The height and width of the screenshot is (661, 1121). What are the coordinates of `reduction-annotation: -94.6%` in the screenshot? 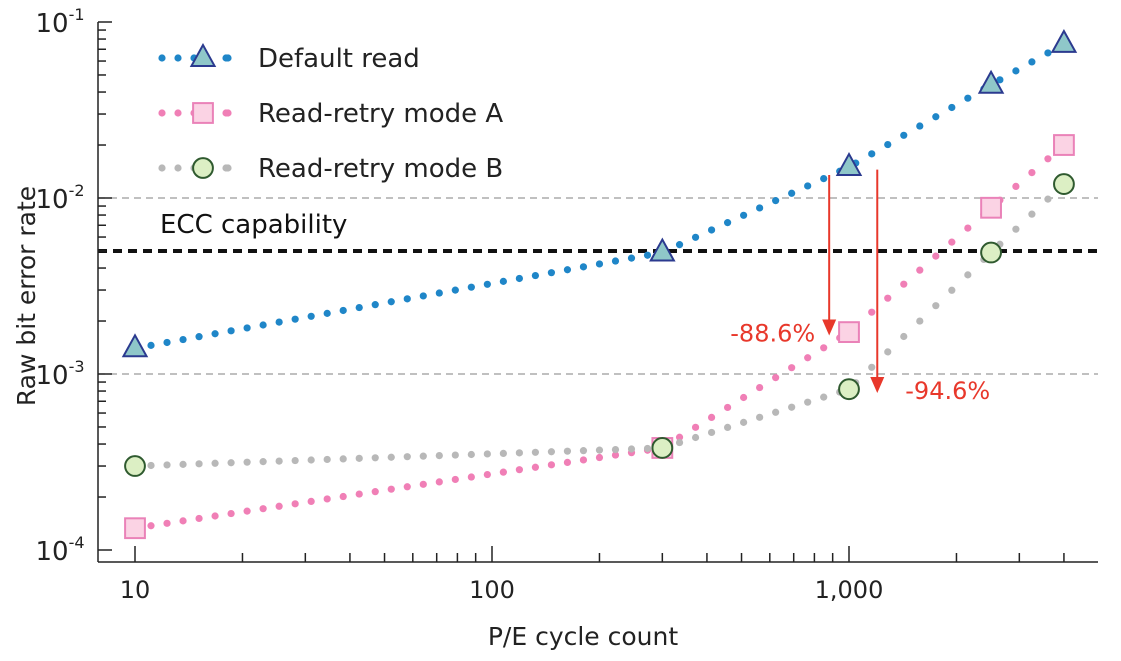 It's located at (930, 287).